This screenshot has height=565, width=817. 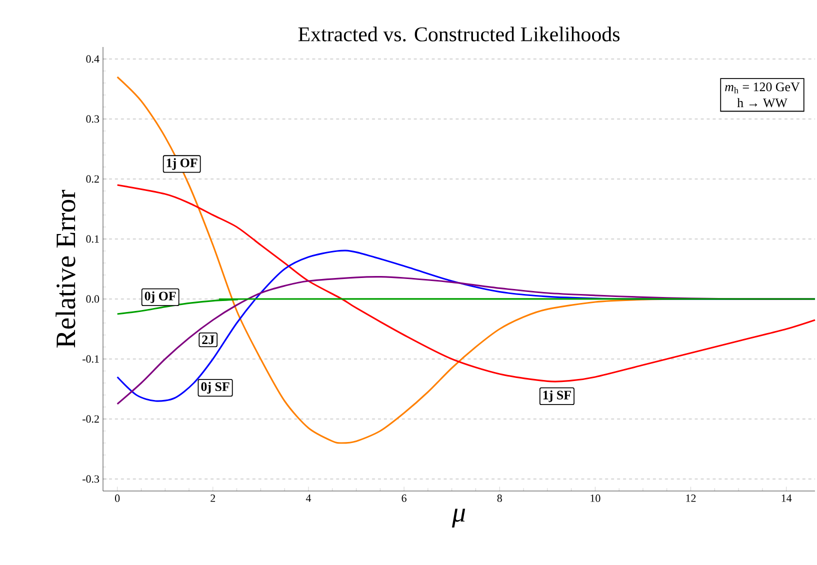 What do you see at coordinates (92, 239) in the screenshot?
I see `y-tick-label: 0.1` at bounding box center [92, 239].